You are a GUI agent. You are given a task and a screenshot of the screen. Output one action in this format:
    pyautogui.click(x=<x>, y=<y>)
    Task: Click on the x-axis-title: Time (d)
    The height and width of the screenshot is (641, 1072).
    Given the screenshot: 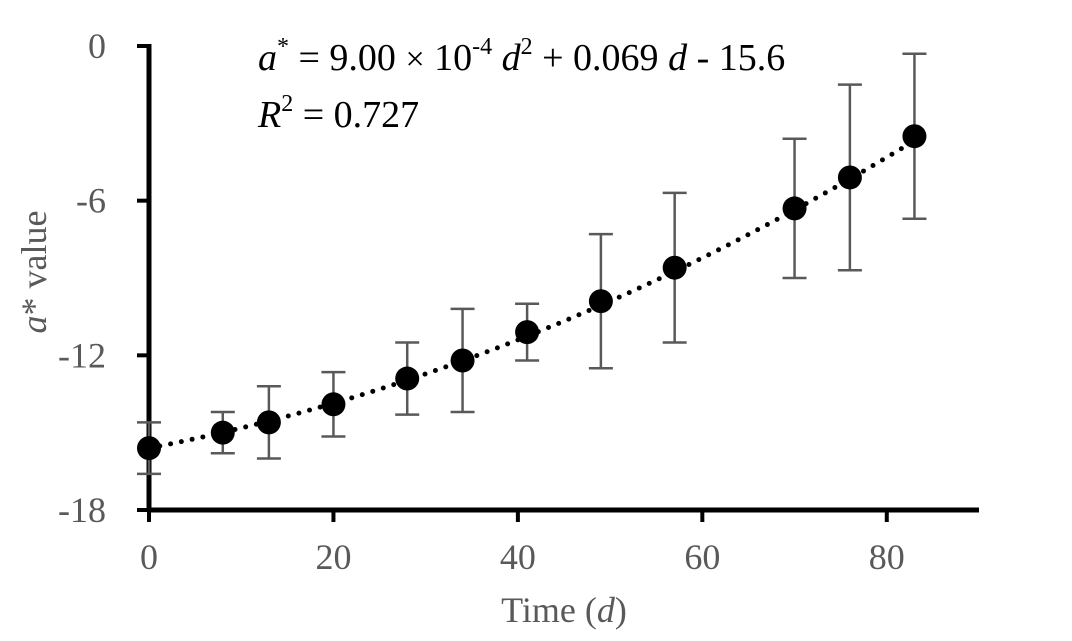 What is the action you would take?
    pyautogui.click(x=564, y=610)
    